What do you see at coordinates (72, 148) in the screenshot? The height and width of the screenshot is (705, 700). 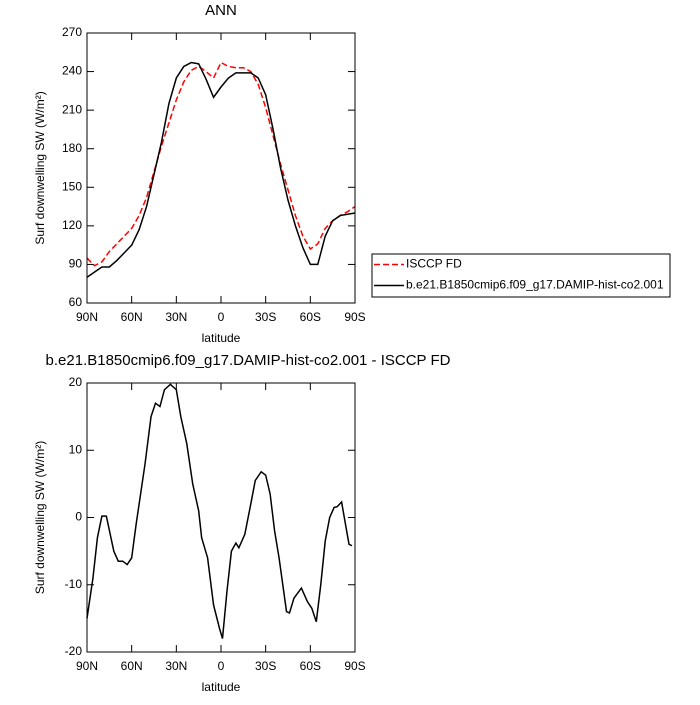 I see `y-tick-label: 180` at bounding box center [72, 148].